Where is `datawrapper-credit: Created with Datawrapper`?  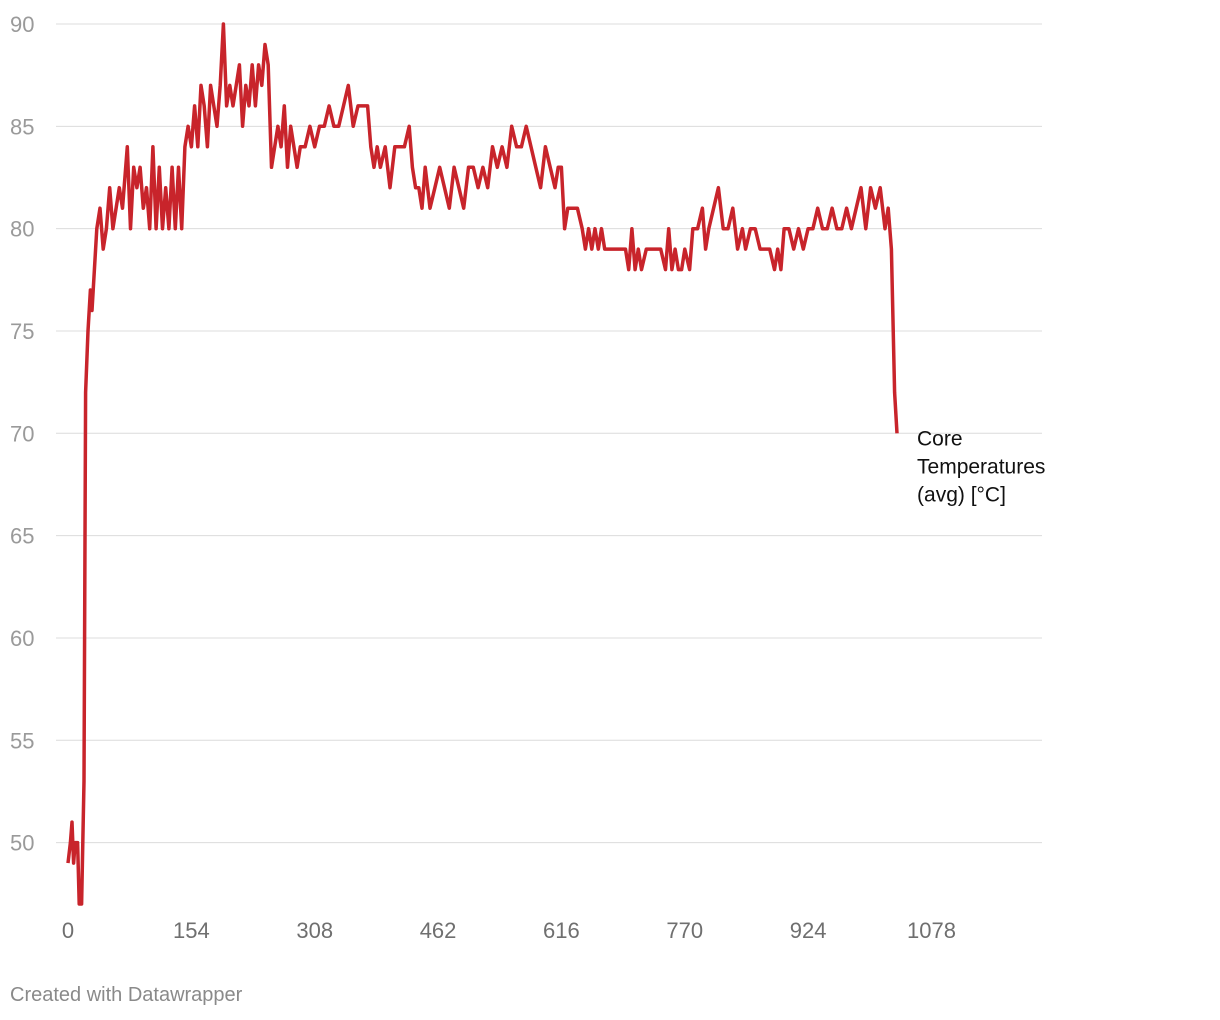 datawrapper-credit: Created with Datawrapper is located at coordinates (126, 995).